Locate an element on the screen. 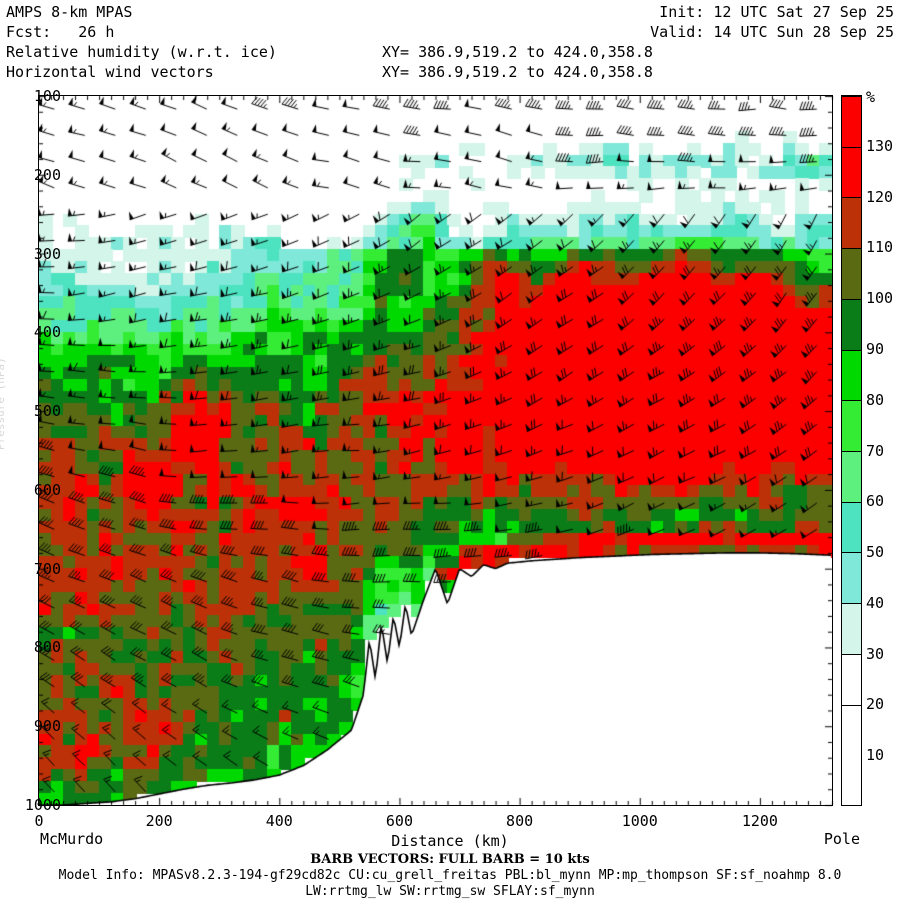 The image size is (900, 900). colorbar-units-label: % is located at coordinates (871, 97).